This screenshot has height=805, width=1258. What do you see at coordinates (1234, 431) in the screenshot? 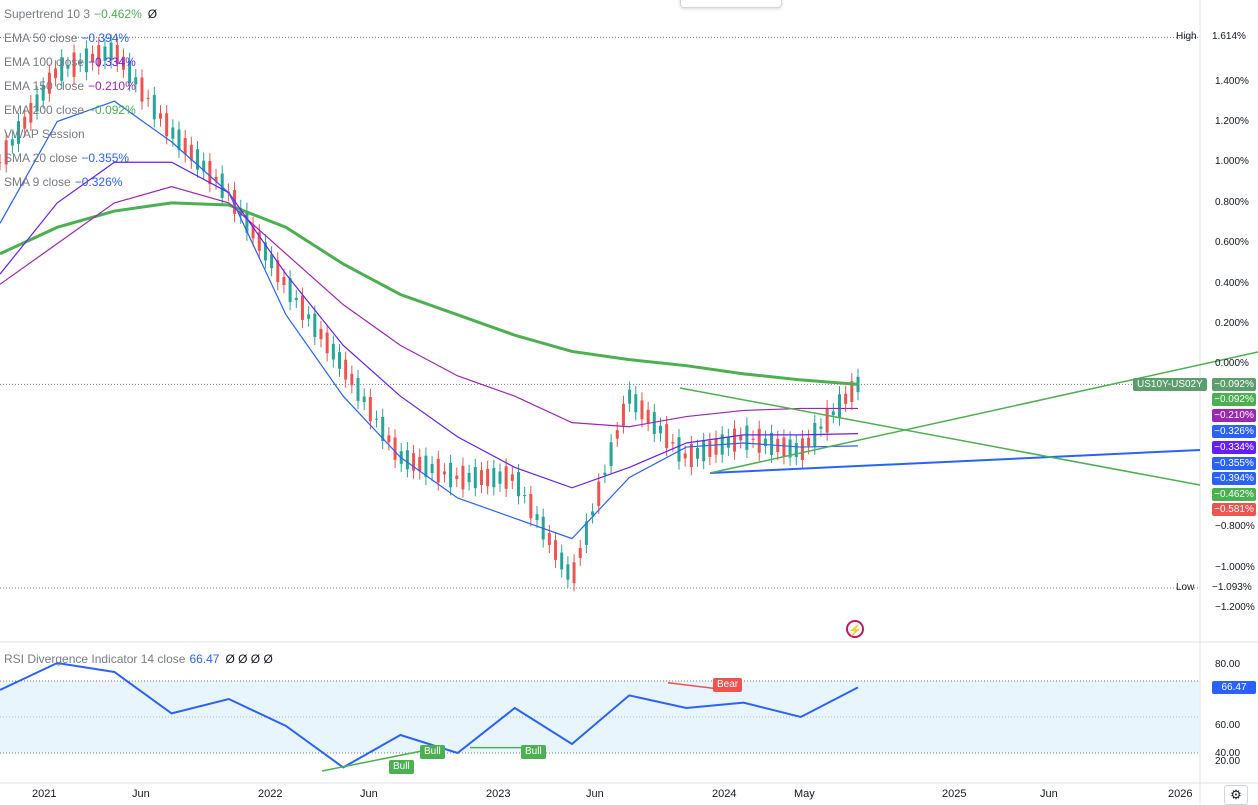
I see `price-badge-sma9: −0.326%` at bounding box center [1234, 431].